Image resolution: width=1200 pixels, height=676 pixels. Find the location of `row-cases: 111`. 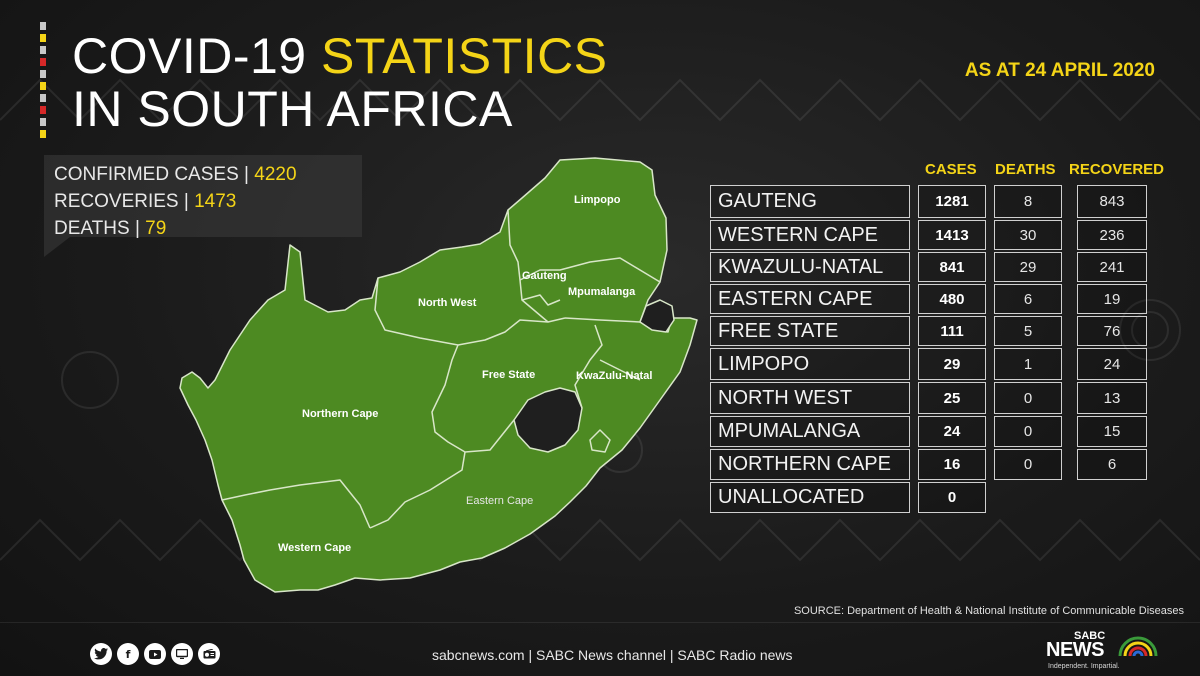

row-cases: 111 is located at coordinates (952, 331).